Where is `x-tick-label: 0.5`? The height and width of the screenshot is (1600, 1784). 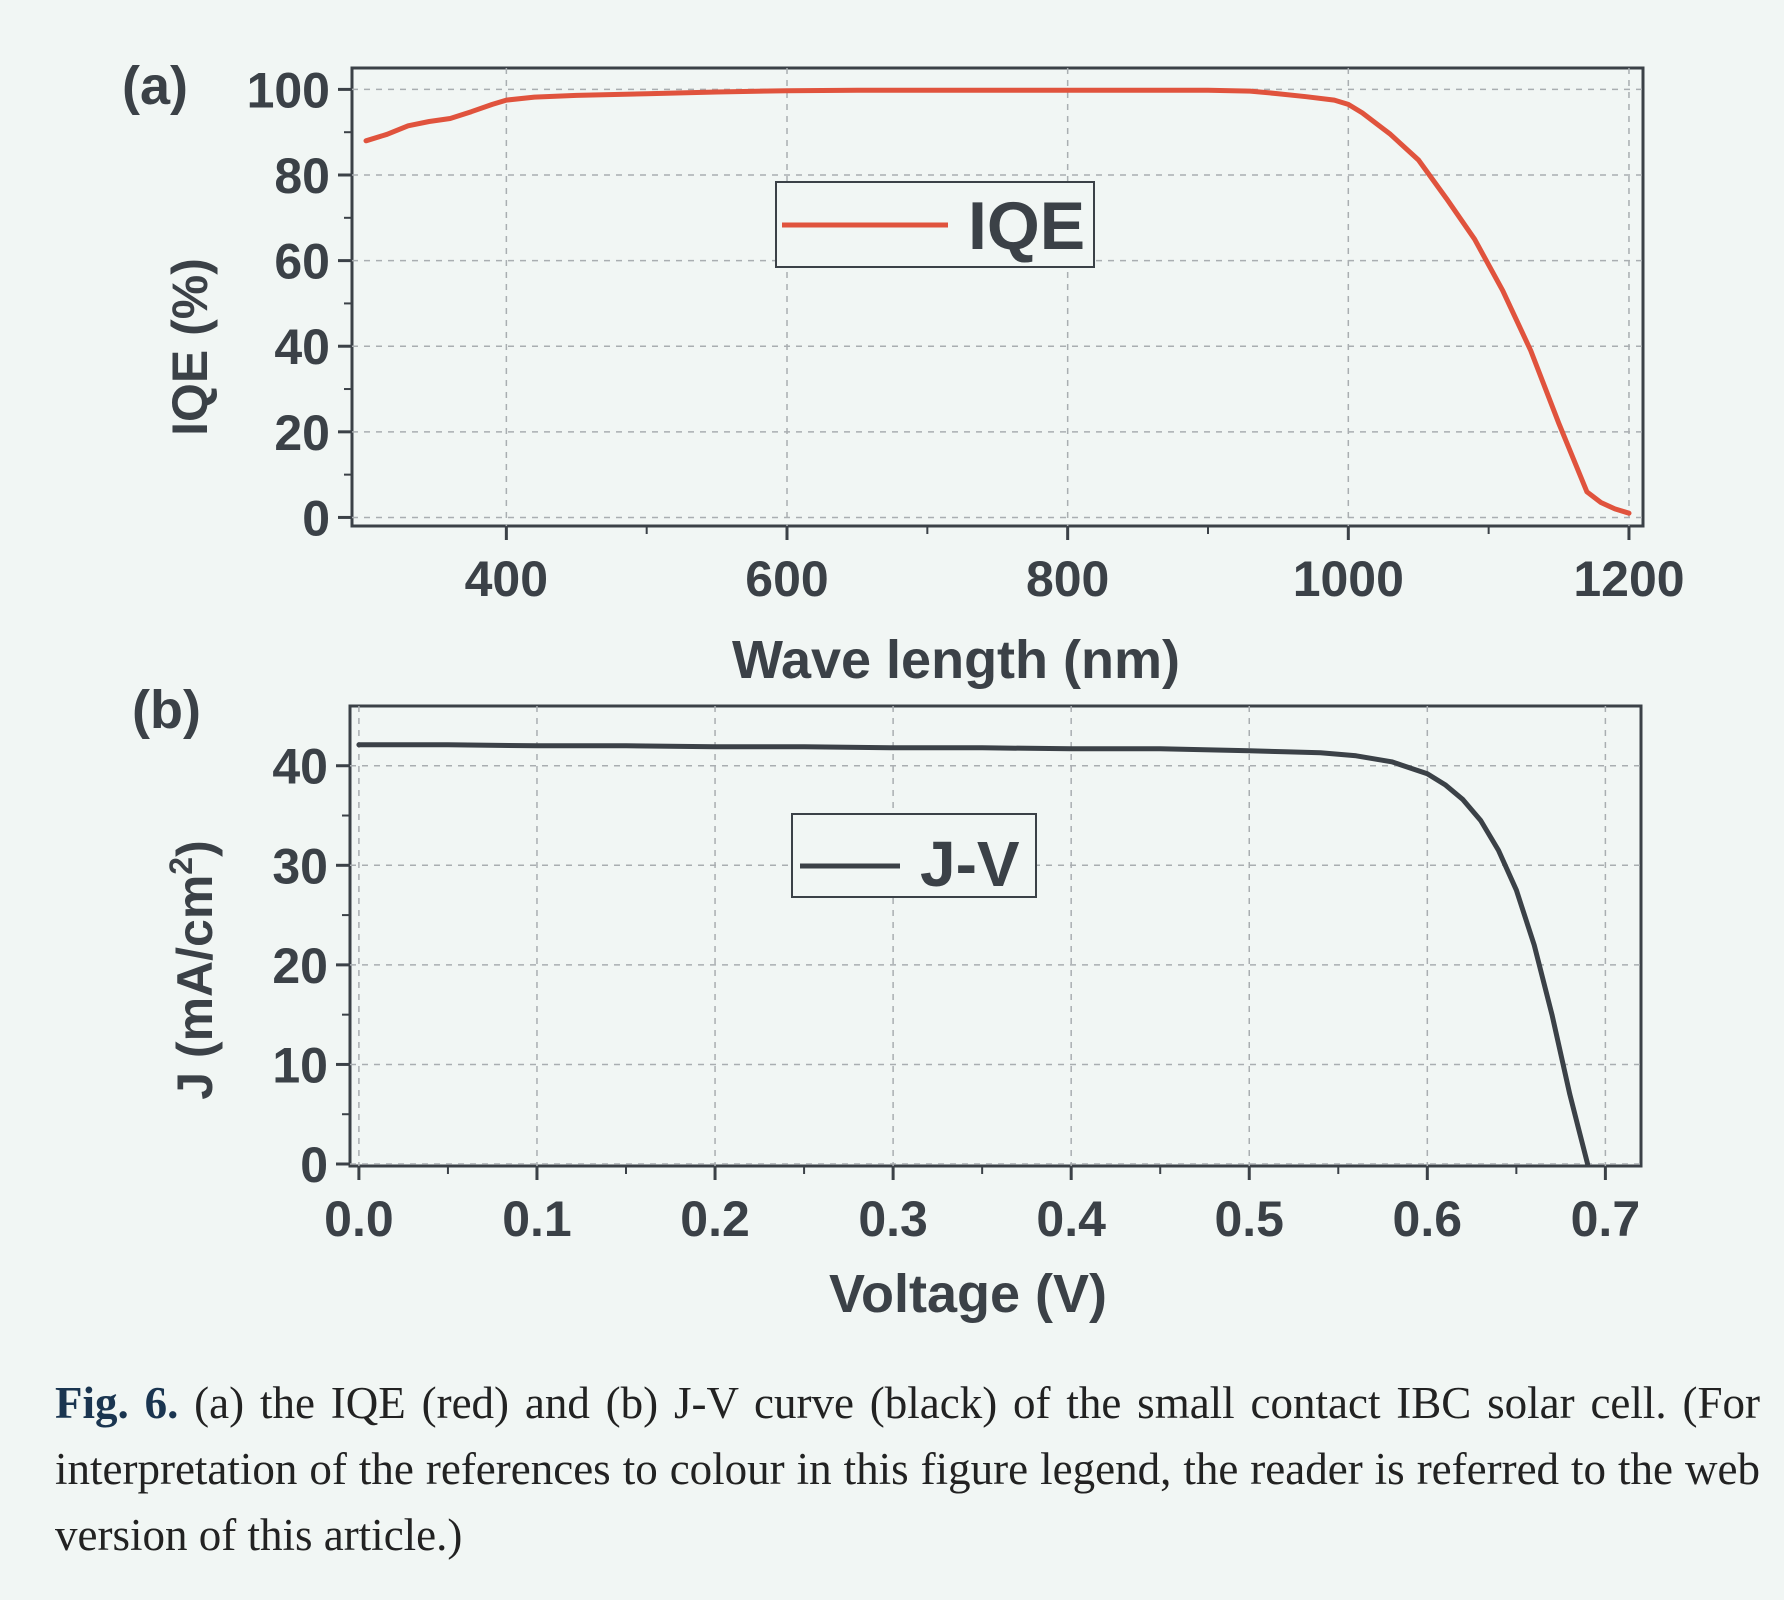
x-tick-label: 0.5 is located at coordinates (1249, 1219).